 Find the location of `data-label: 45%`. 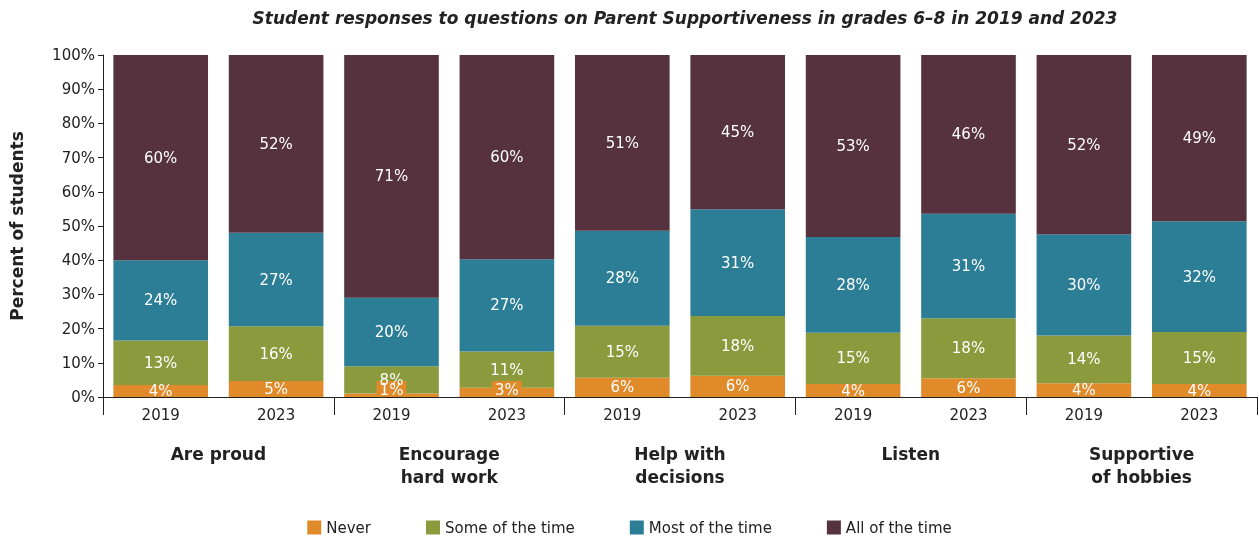

data-label: 45% is located at coordinates (738, 132).